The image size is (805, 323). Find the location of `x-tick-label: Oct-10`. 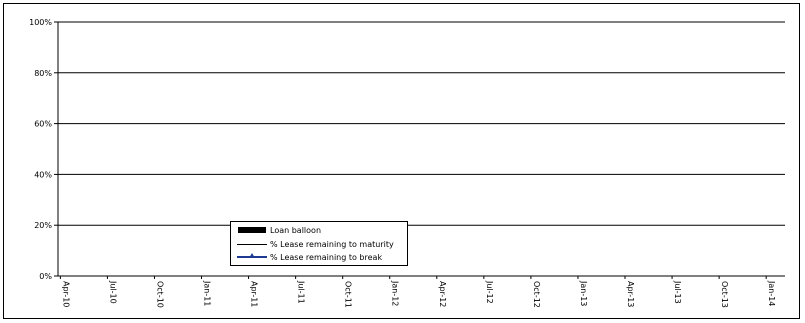

x-tick-label: Oct-10 is located at coordinates (159, 294).